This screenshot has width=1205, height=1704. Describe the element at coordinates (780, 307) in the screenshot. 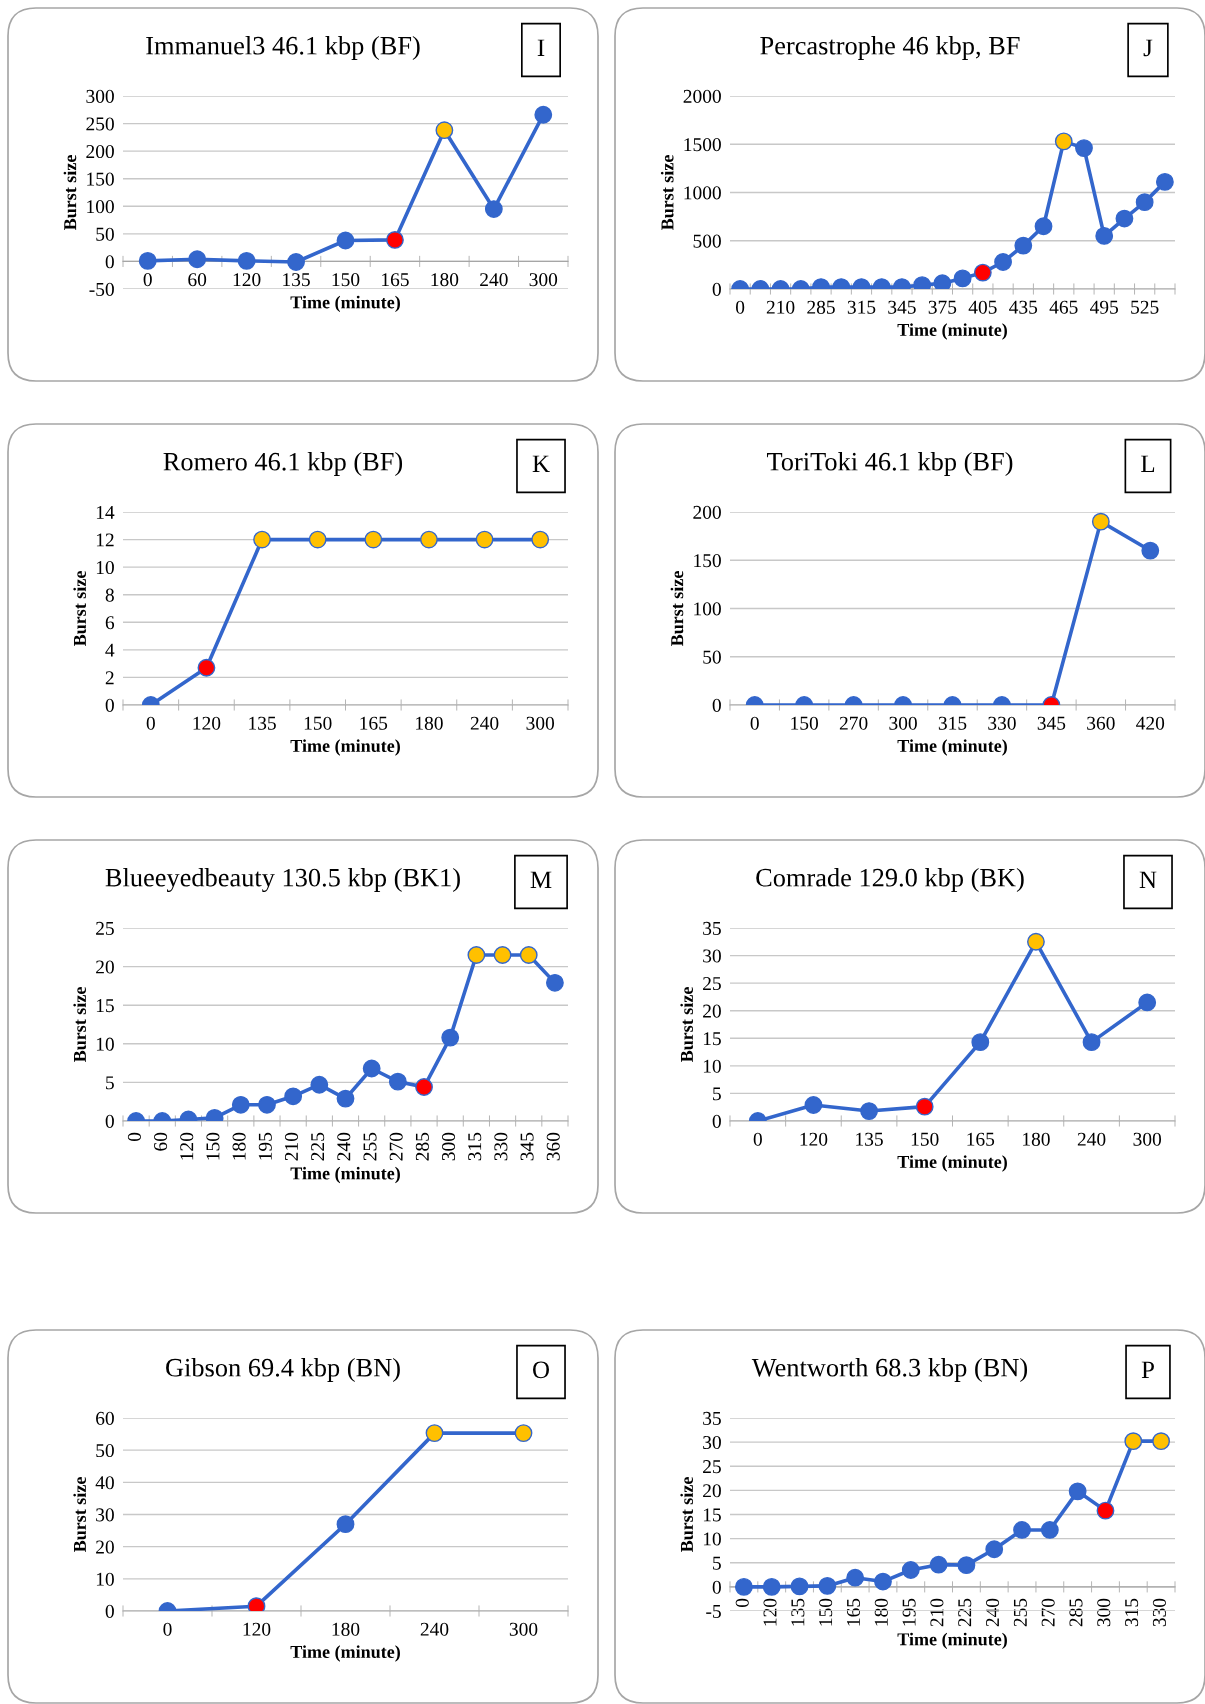

I see `x-tick-label: 210` at that location.